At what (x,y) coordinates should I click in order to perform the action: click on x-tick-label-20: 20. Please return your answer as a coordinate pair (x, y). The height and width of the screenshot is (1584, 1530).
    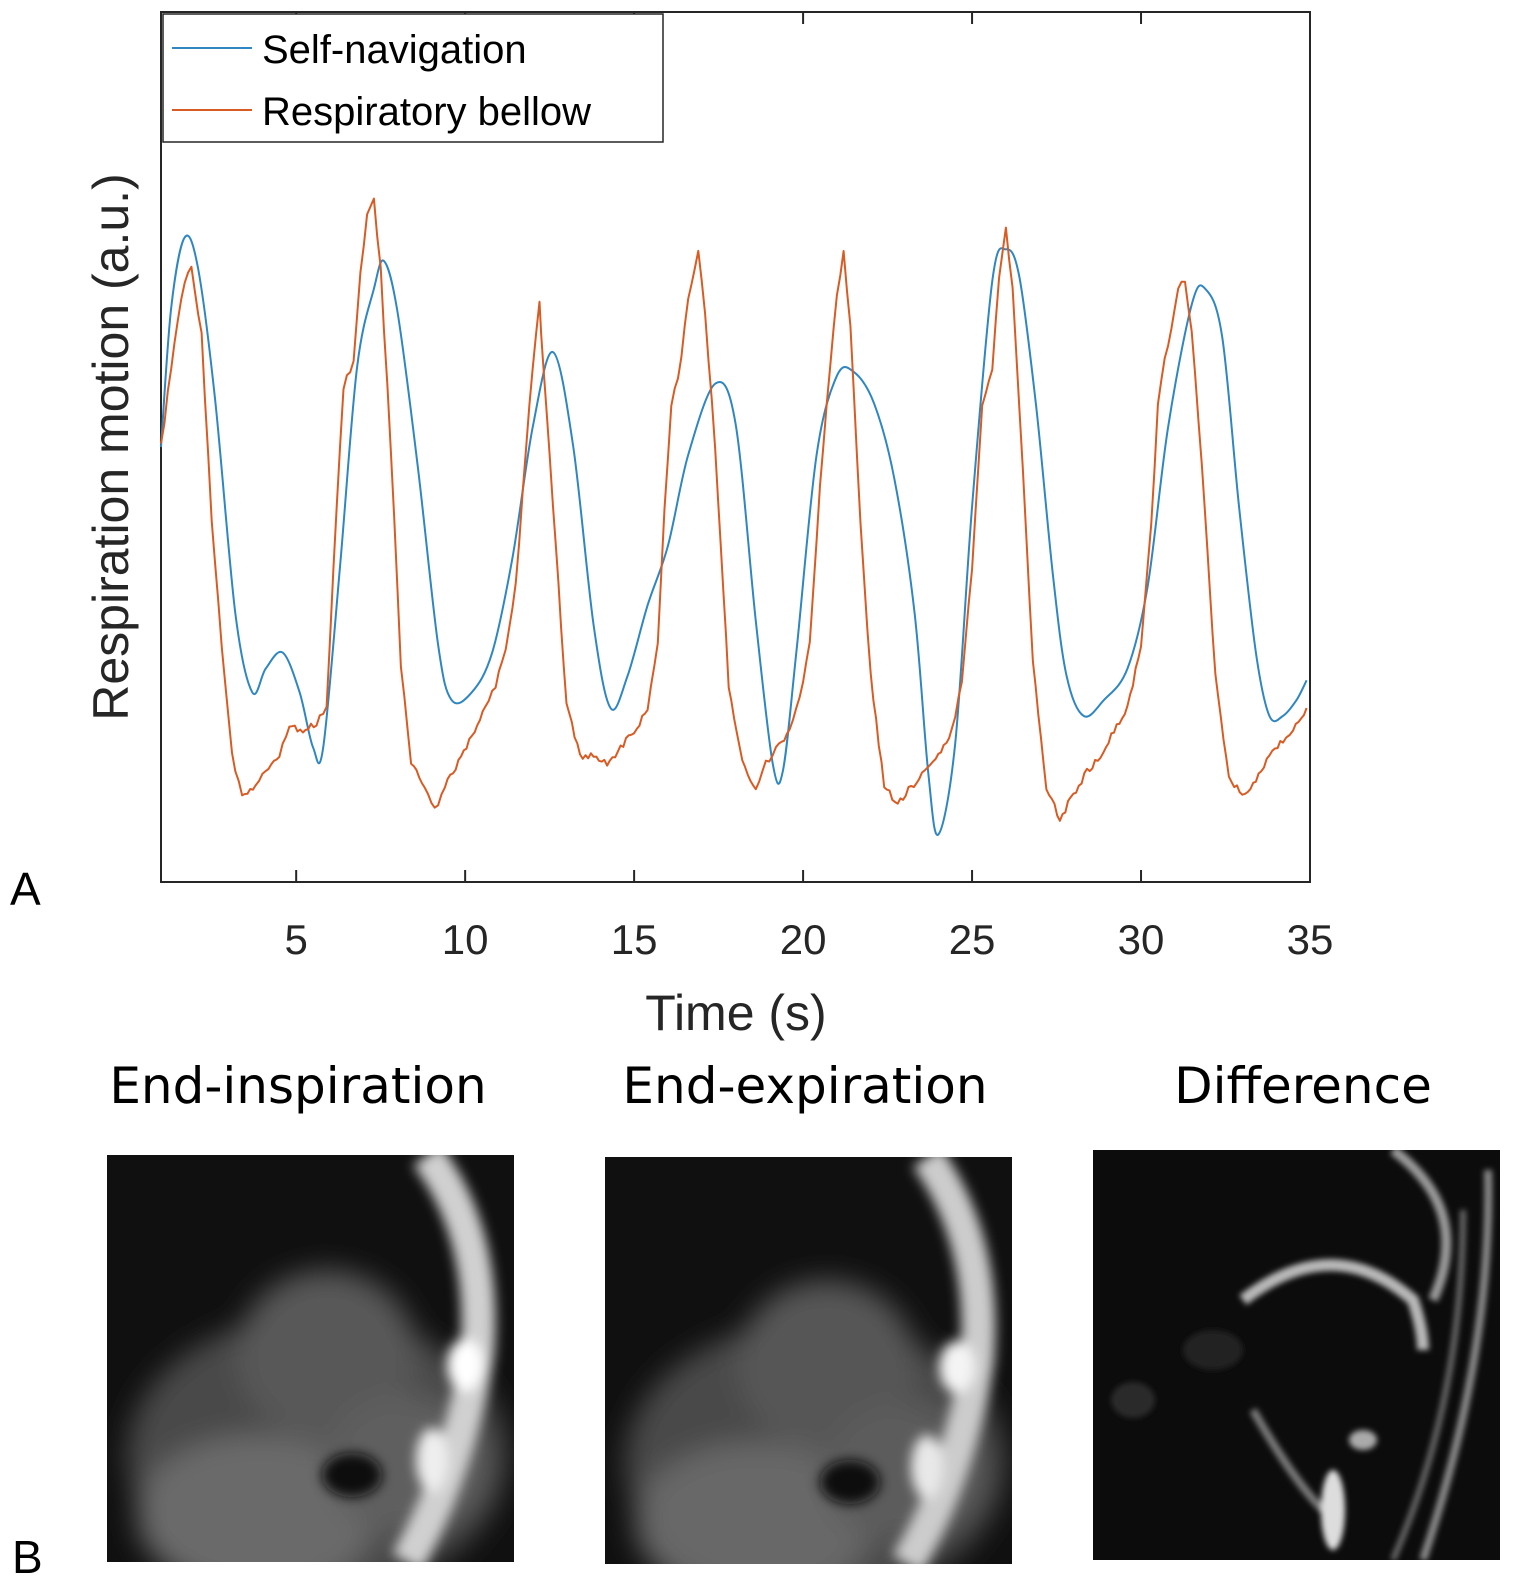
    Looking at the image, I should click on (803, 939).